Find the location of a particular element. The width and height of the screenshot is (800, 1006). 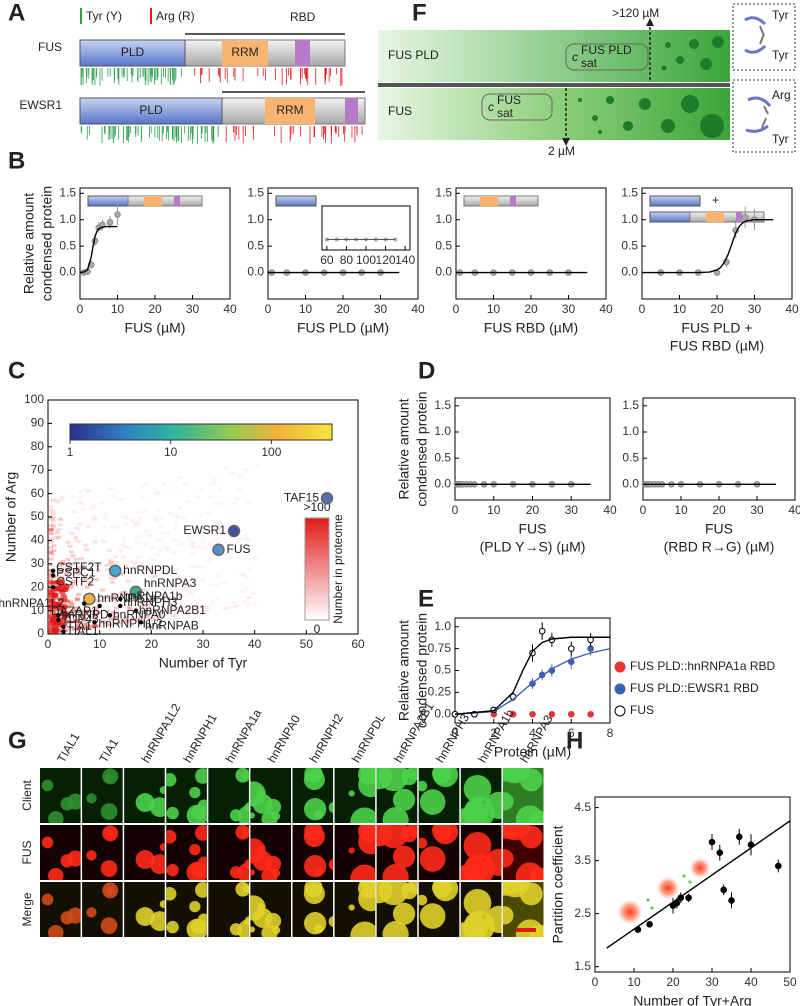

panel-label: A is located at coordinates (16, 13).